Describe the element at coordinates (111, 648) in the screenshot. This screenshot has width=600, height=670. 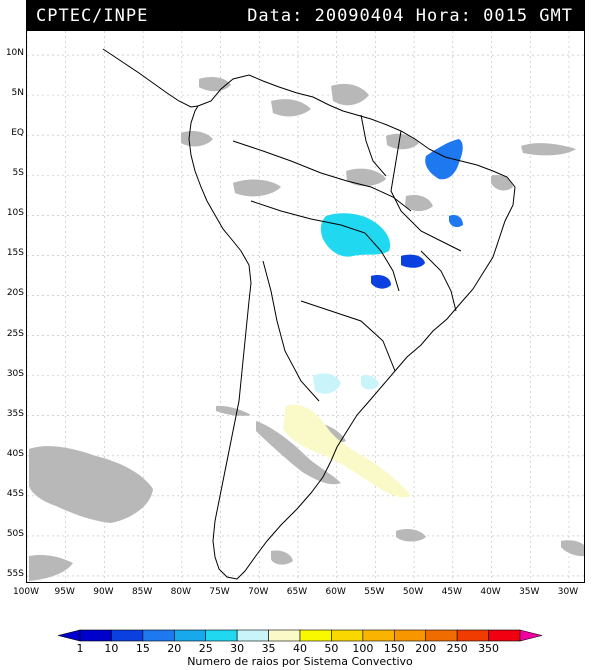
I see `colorbar-label: 10` at that location.